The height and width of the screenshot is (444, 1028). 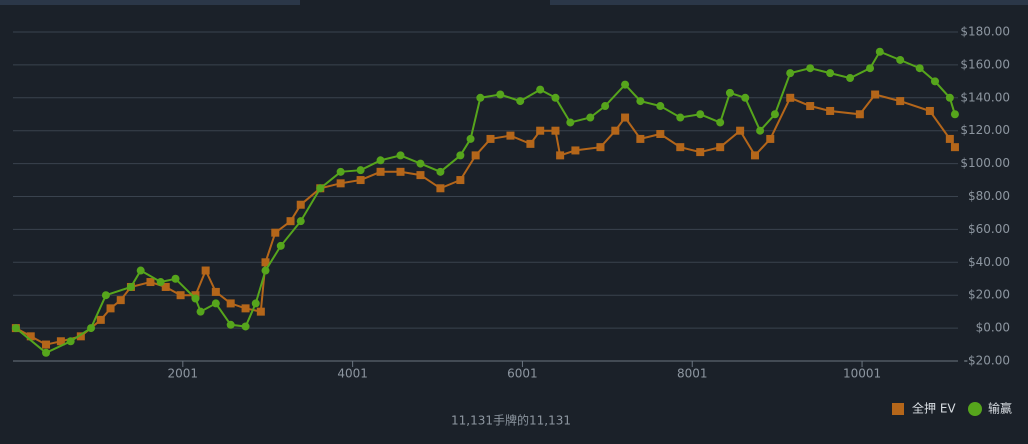 What do you see at coordinates (692, 374) in the screenshot?
I see `x-tick-label: 8001` at bounding box center [692, 374].